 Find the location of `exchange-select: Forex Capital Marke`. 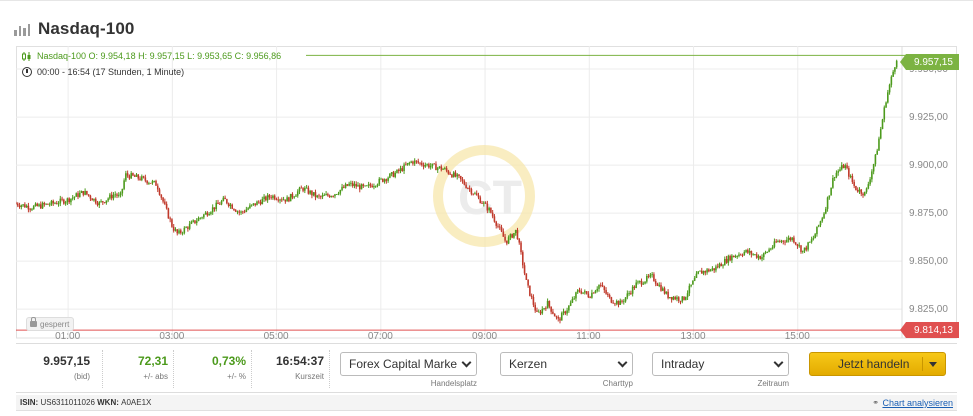

exchange-select: Forex Capital Marke is located at coordinates (408, 364).